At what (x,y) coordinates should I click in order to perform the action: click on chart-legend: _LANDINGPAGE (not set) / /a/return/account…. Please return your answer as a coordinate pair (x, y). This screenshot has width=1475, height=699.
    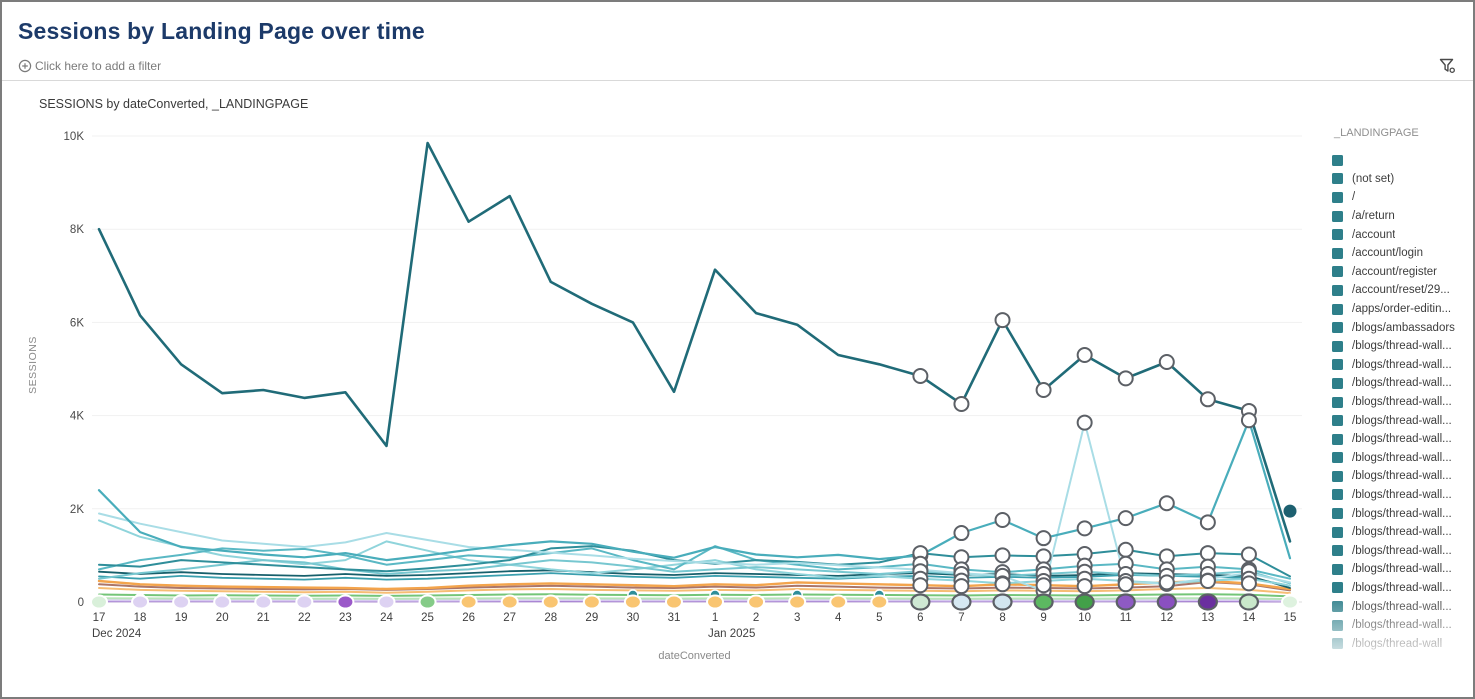
    Looking at the image, I should click on (1402, 405).